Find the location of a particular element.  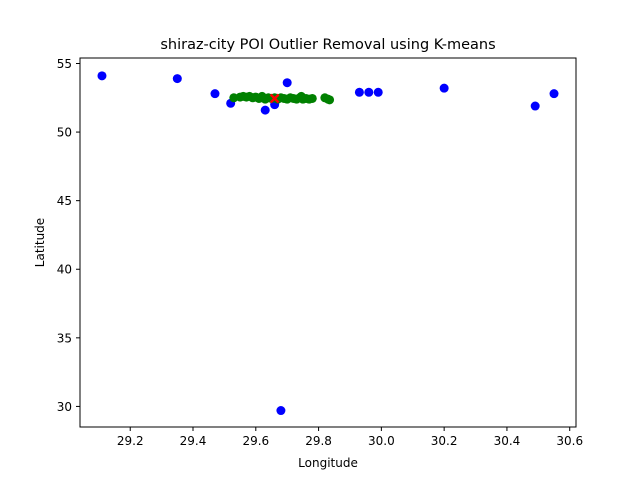

y-axis-ticks: 30 35 40 45 50 55 is located at coordinates (68, 235).